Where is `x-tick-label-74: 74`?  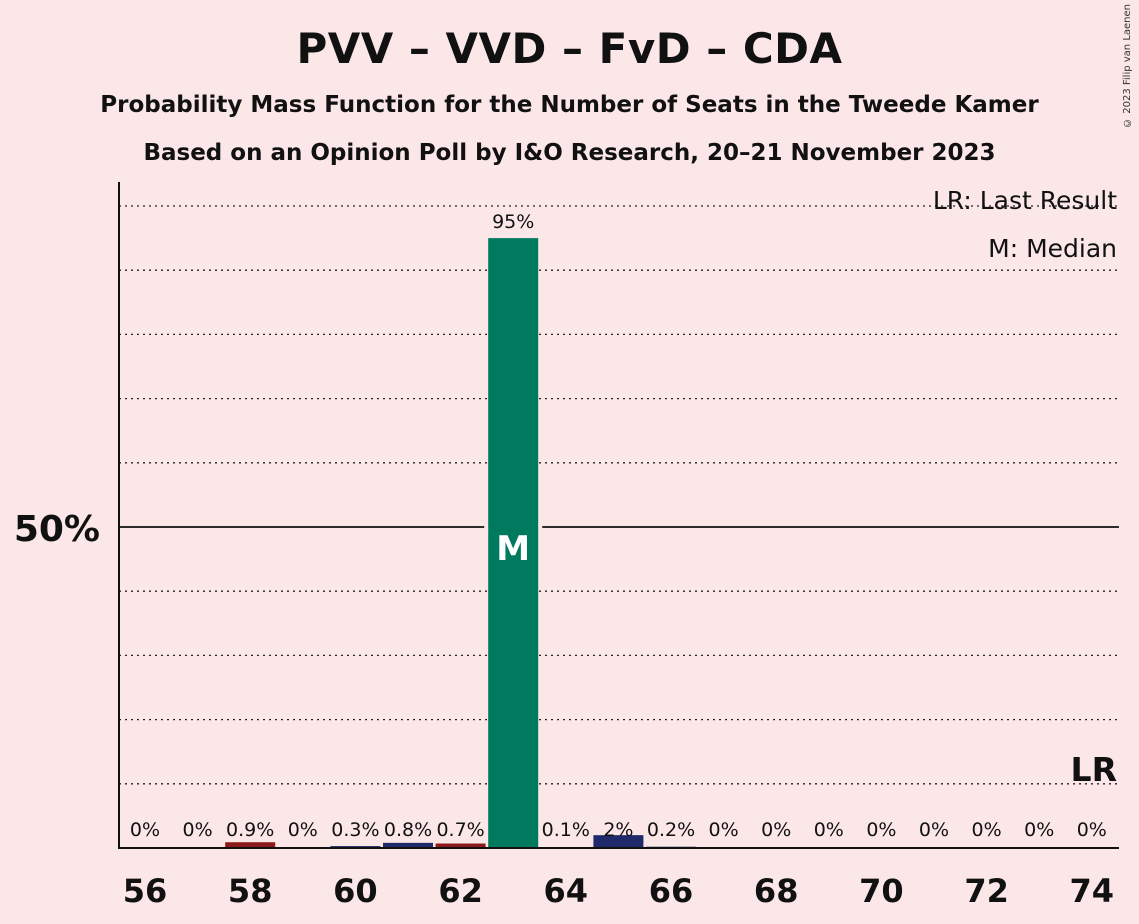 x-tick-label-74: 74 is located at coordinates (1092, 891).